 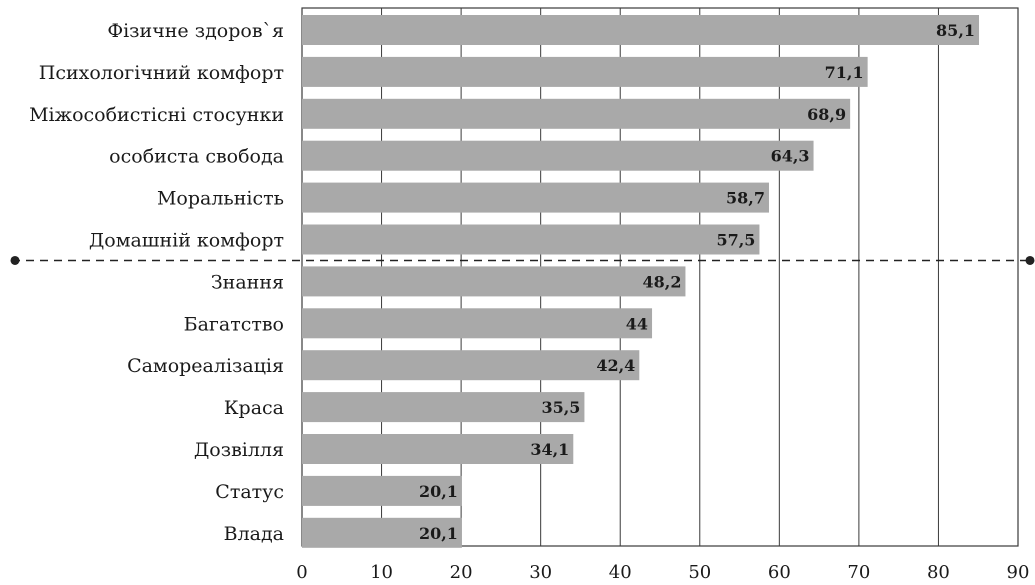 What do you see at coordinates (254, 408) in the screenshot?
I see `category-label: Краса` at bounding box center [254, 408].